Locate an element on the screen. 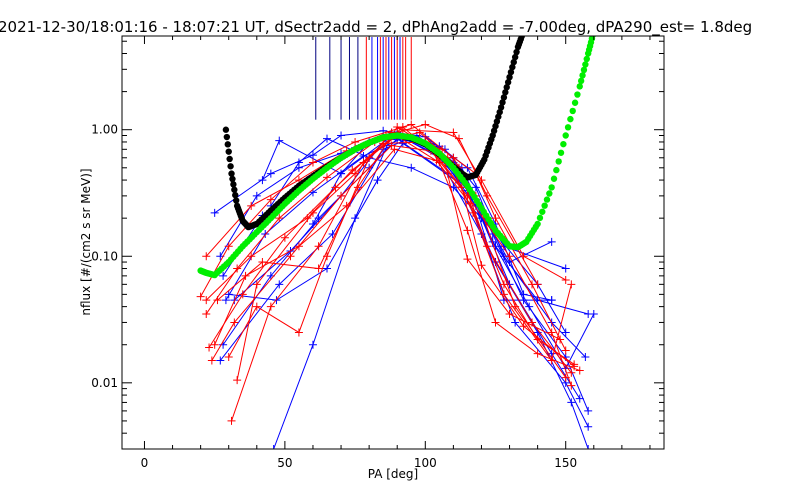  y-tick-label: 0.10 is located at coordinates (104, 256).